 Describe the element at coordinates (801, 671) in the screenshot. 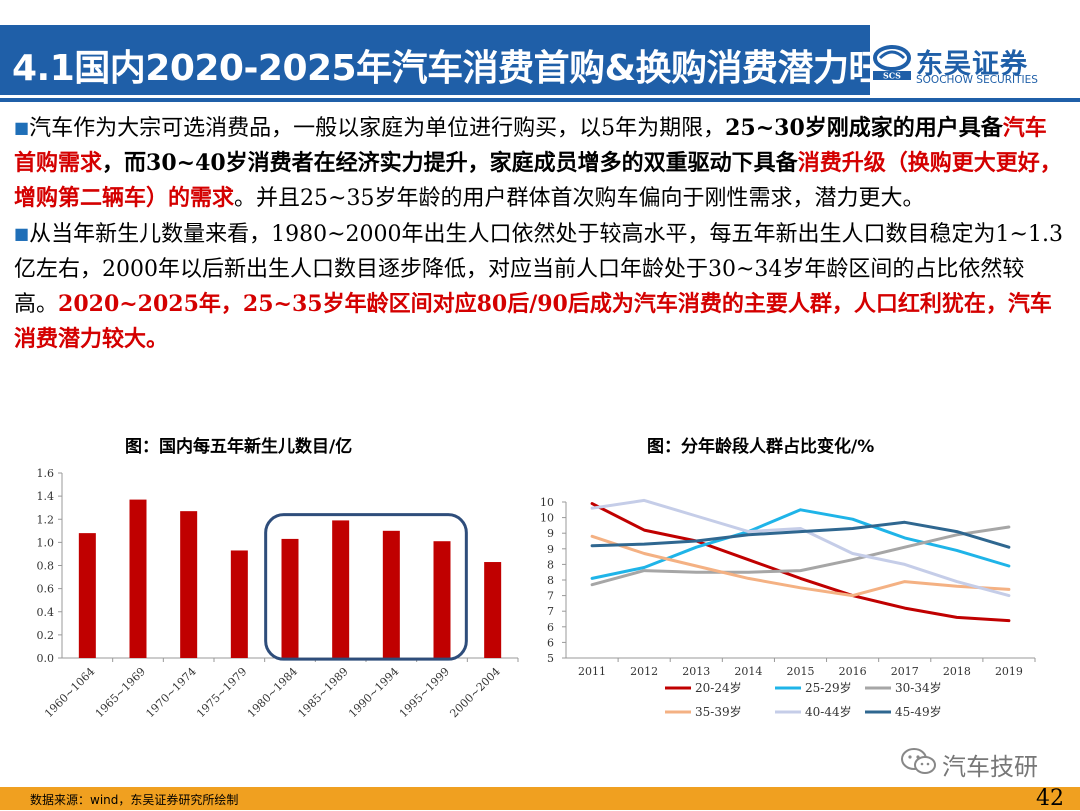

I see `x-tick-label: 2015` at that location.